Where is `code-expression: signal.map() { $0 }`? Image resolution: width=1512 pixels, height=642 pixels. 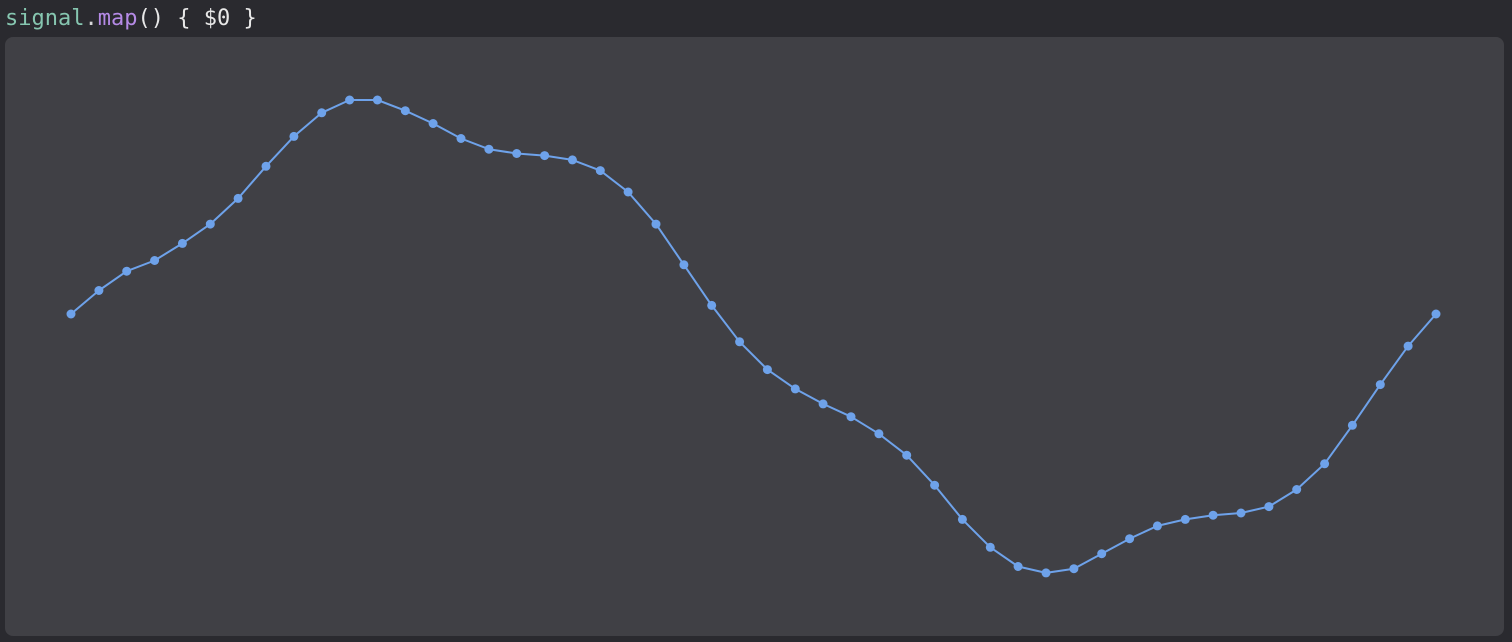 code-expression: signal.map() { $0 } is located at coordinates (131, 19).